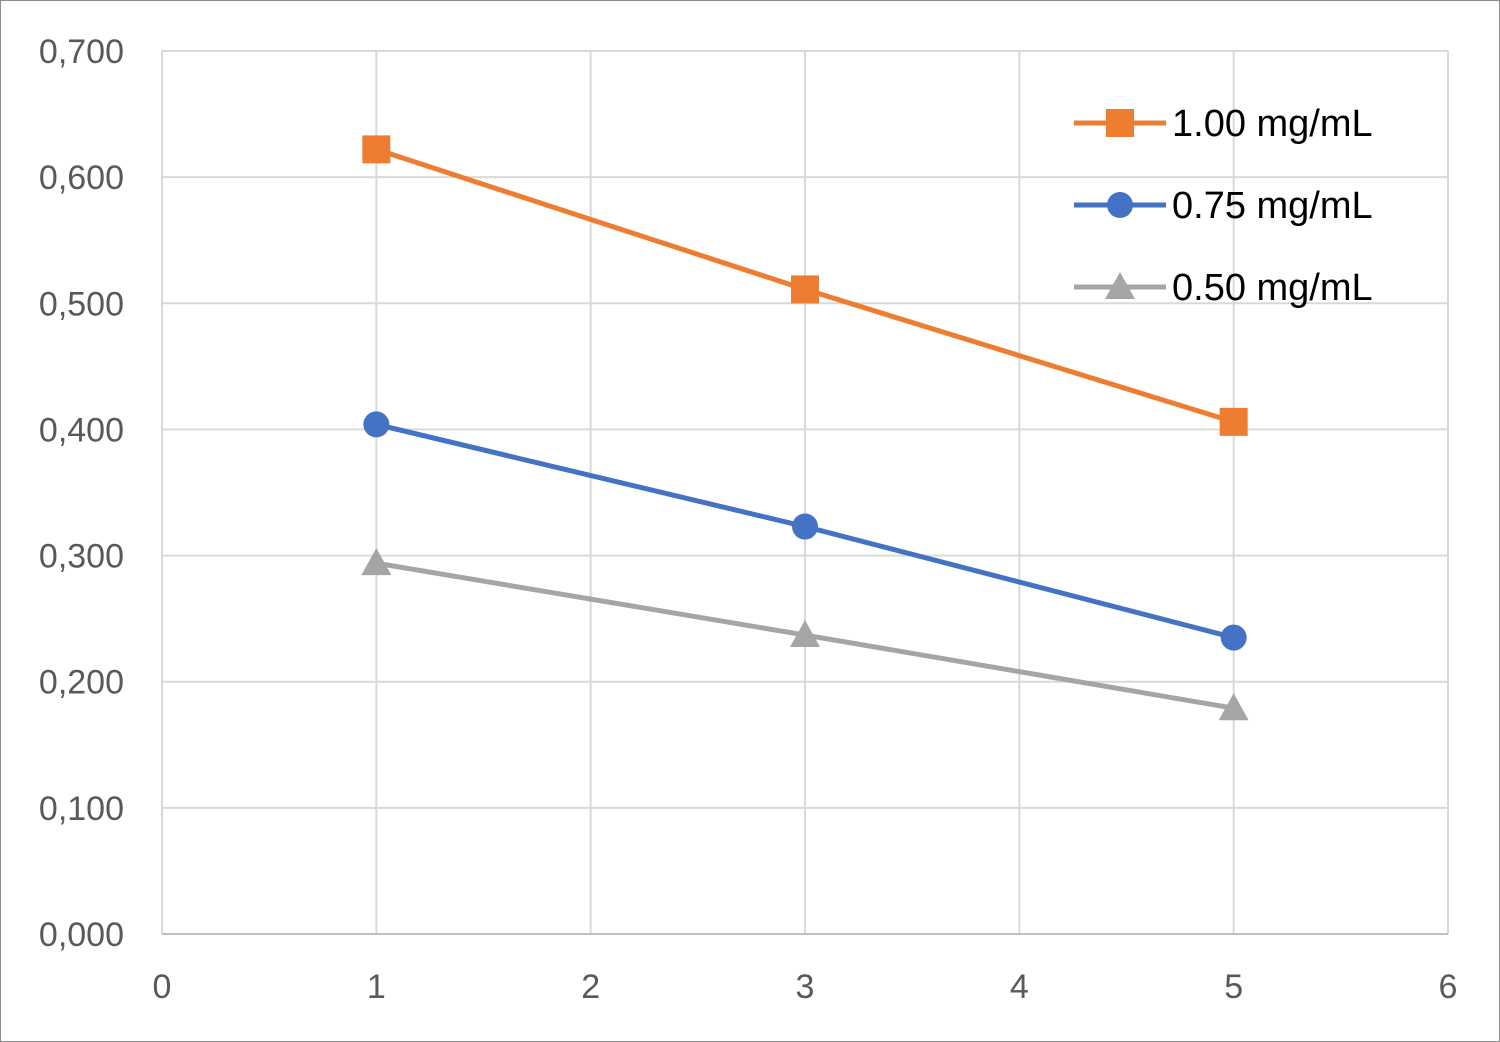 This screenshot has height=1042, width=1500. I want to click on x-tick-label: 4, so click(1019, 987).